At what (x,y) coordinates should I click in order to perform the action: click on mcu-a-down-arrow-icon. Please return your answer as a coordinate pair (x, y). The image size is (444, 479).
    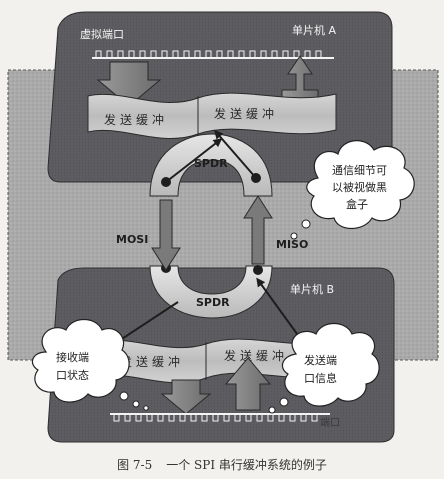
    Looking at the image, I should click on (129, 84).